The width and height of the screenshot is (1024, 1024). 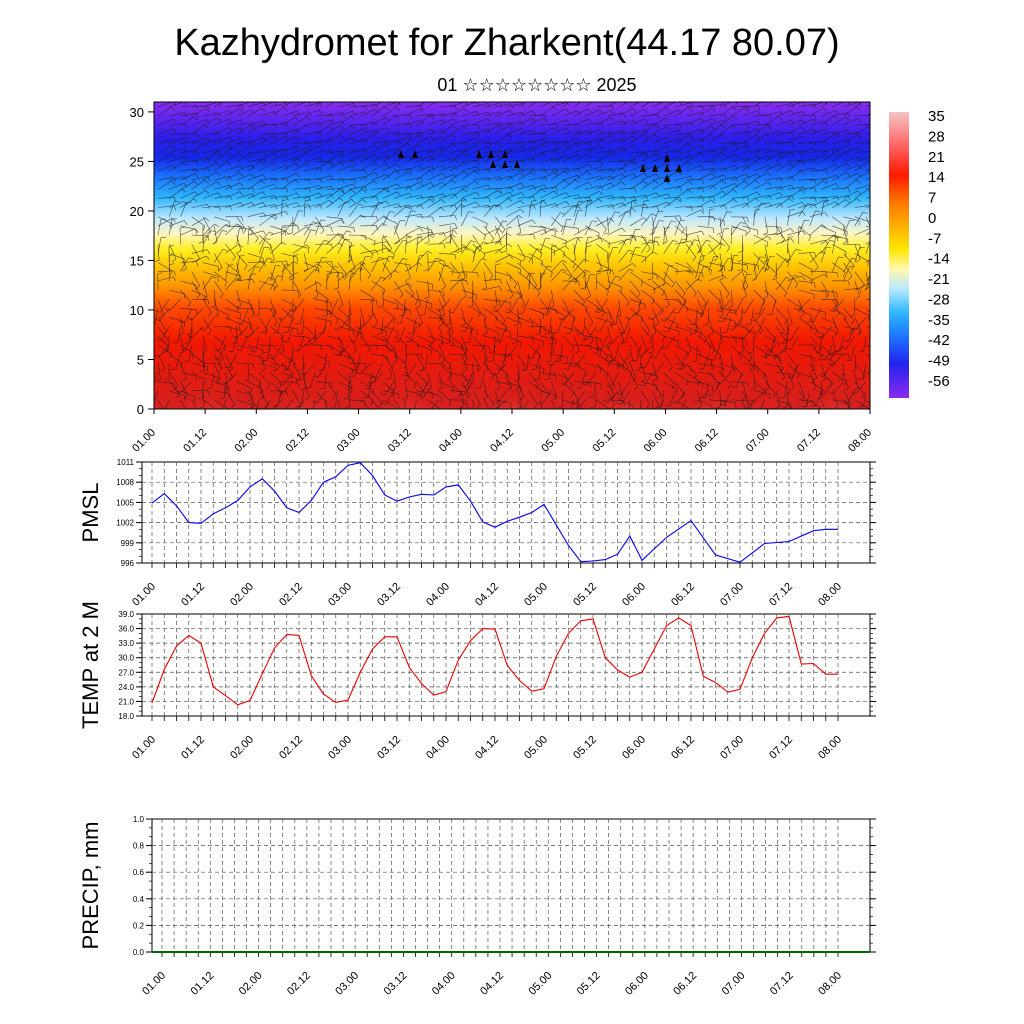 I want to click on wind-pennant, so click(x=493, y=164).